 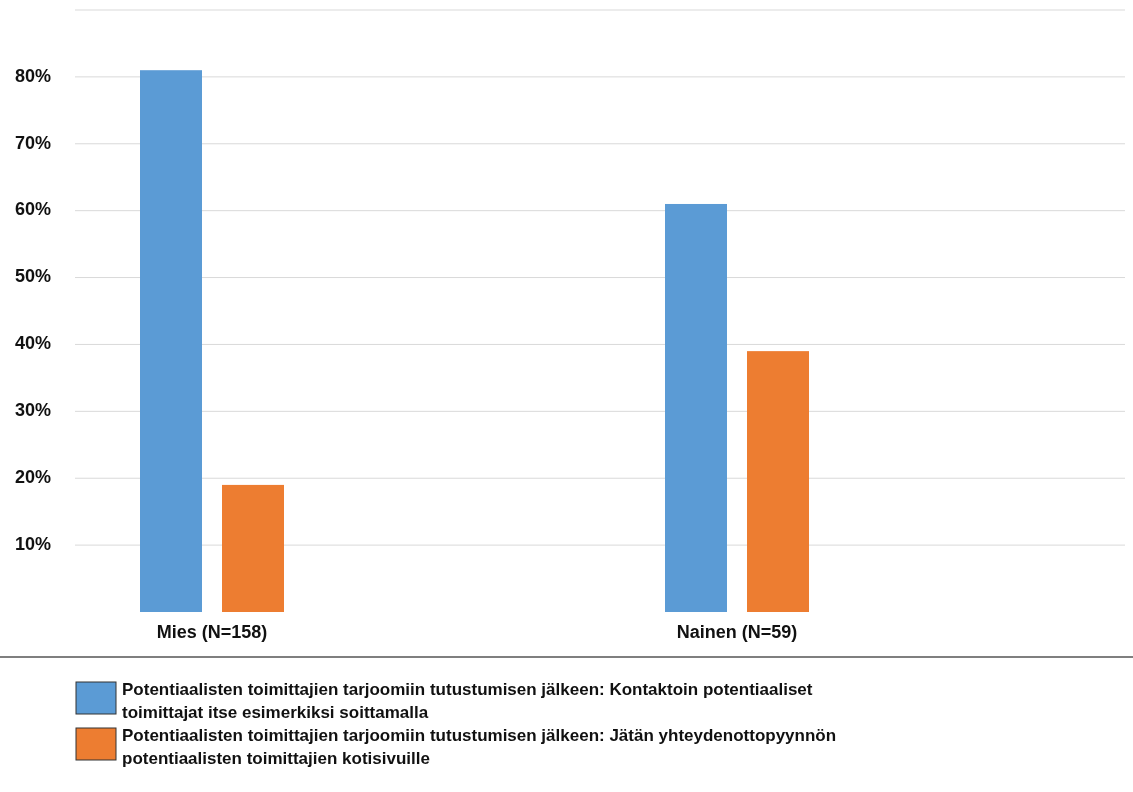 I want to click on y-tick-label: 30%, so click(x=33, y=410).